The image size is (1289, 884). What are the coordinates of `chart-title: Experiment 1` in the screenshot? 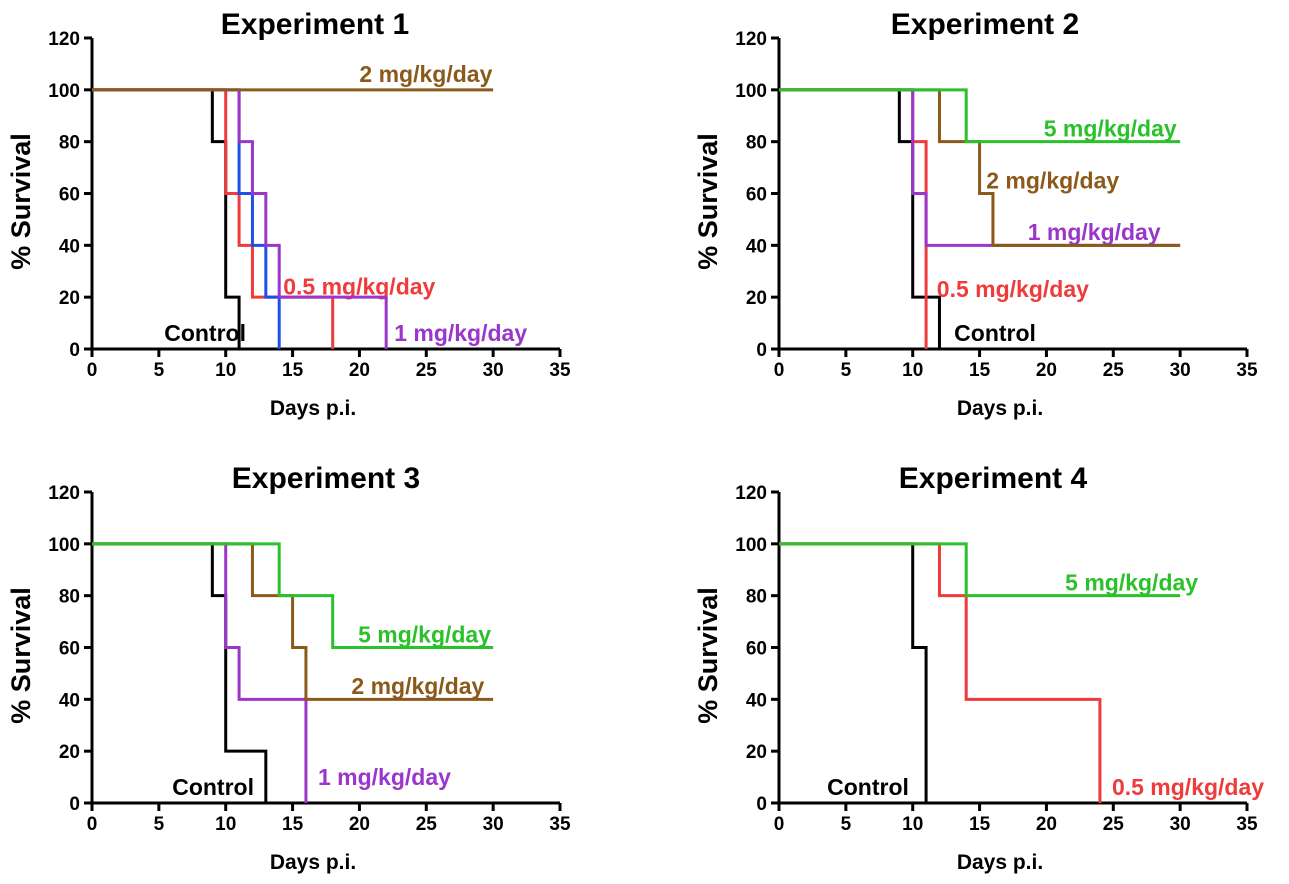 It's located at (315, 24).